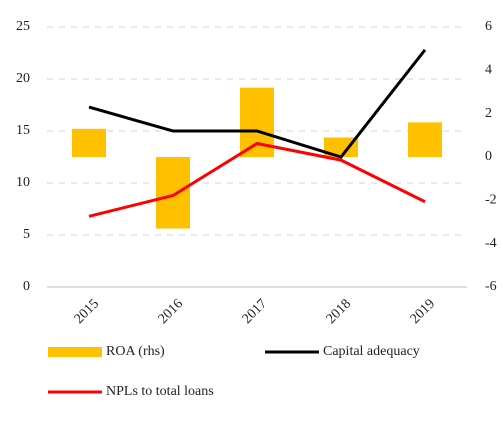 This screenshot has width=503, height=426. I want to click on legend-label: ROA (rhs), so click(135, 351).